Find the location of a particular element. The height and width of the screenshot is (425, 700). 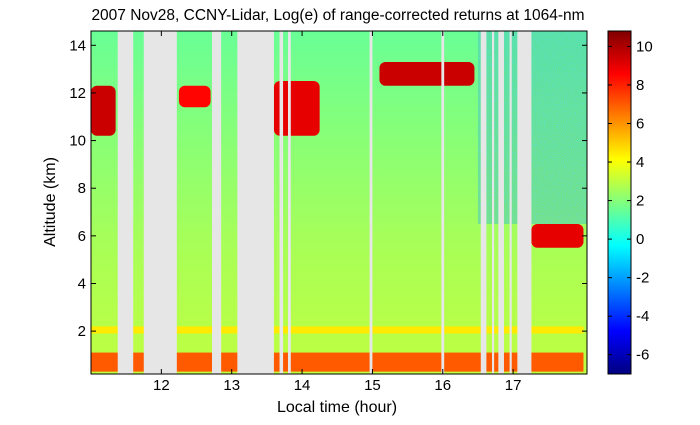

colorbar-ticks: 10 8 6 4 2 0 -2 -4 -6 is located at coordinates (630, 201).